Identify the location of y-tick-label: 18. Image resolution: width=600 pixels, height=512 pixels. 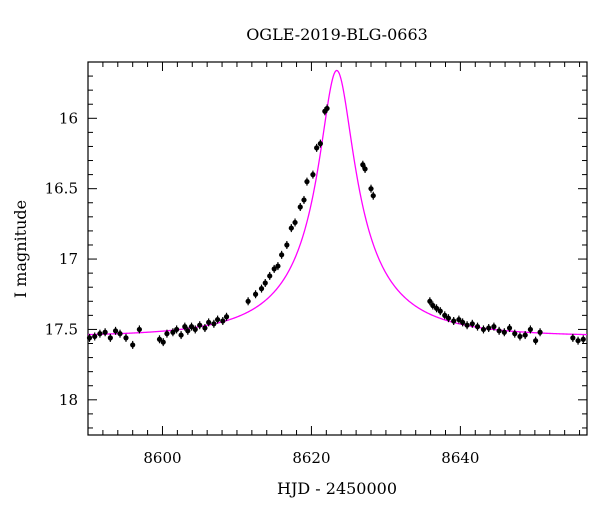
(68, 400).